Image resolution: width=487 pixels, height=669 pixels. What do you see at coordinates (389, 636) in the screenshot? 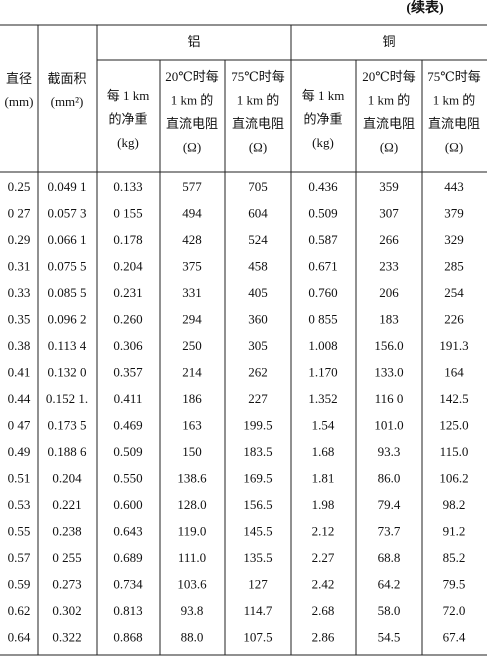
I see `cell: 54.5` at bounding box center [389, 636].